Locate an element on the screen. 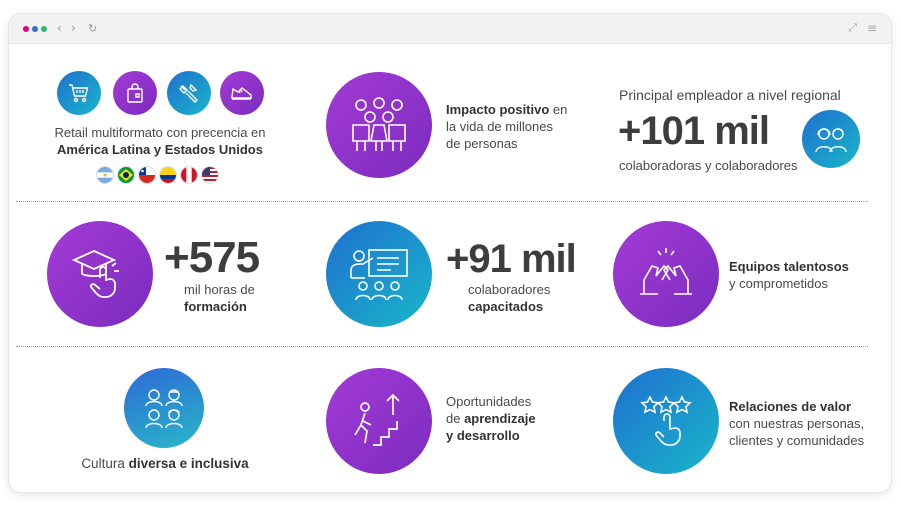 This screenshot has height=505, width=900. title-bar: ‹ › ↻ ⤢ ≡ is located at coordinates (450, 29).